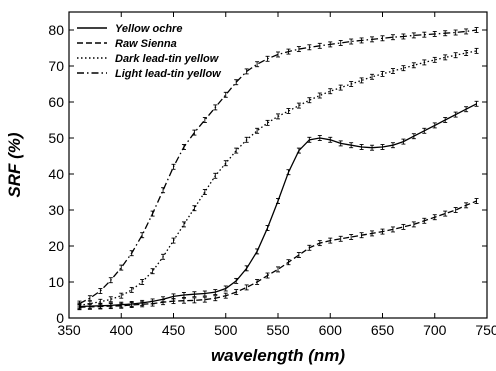 This screenshot has width=496, height=371. What do you see at coordinates (383, 330) in the screenshot?
I see `x-tick-label: 650` at bounding box center [383, 330].